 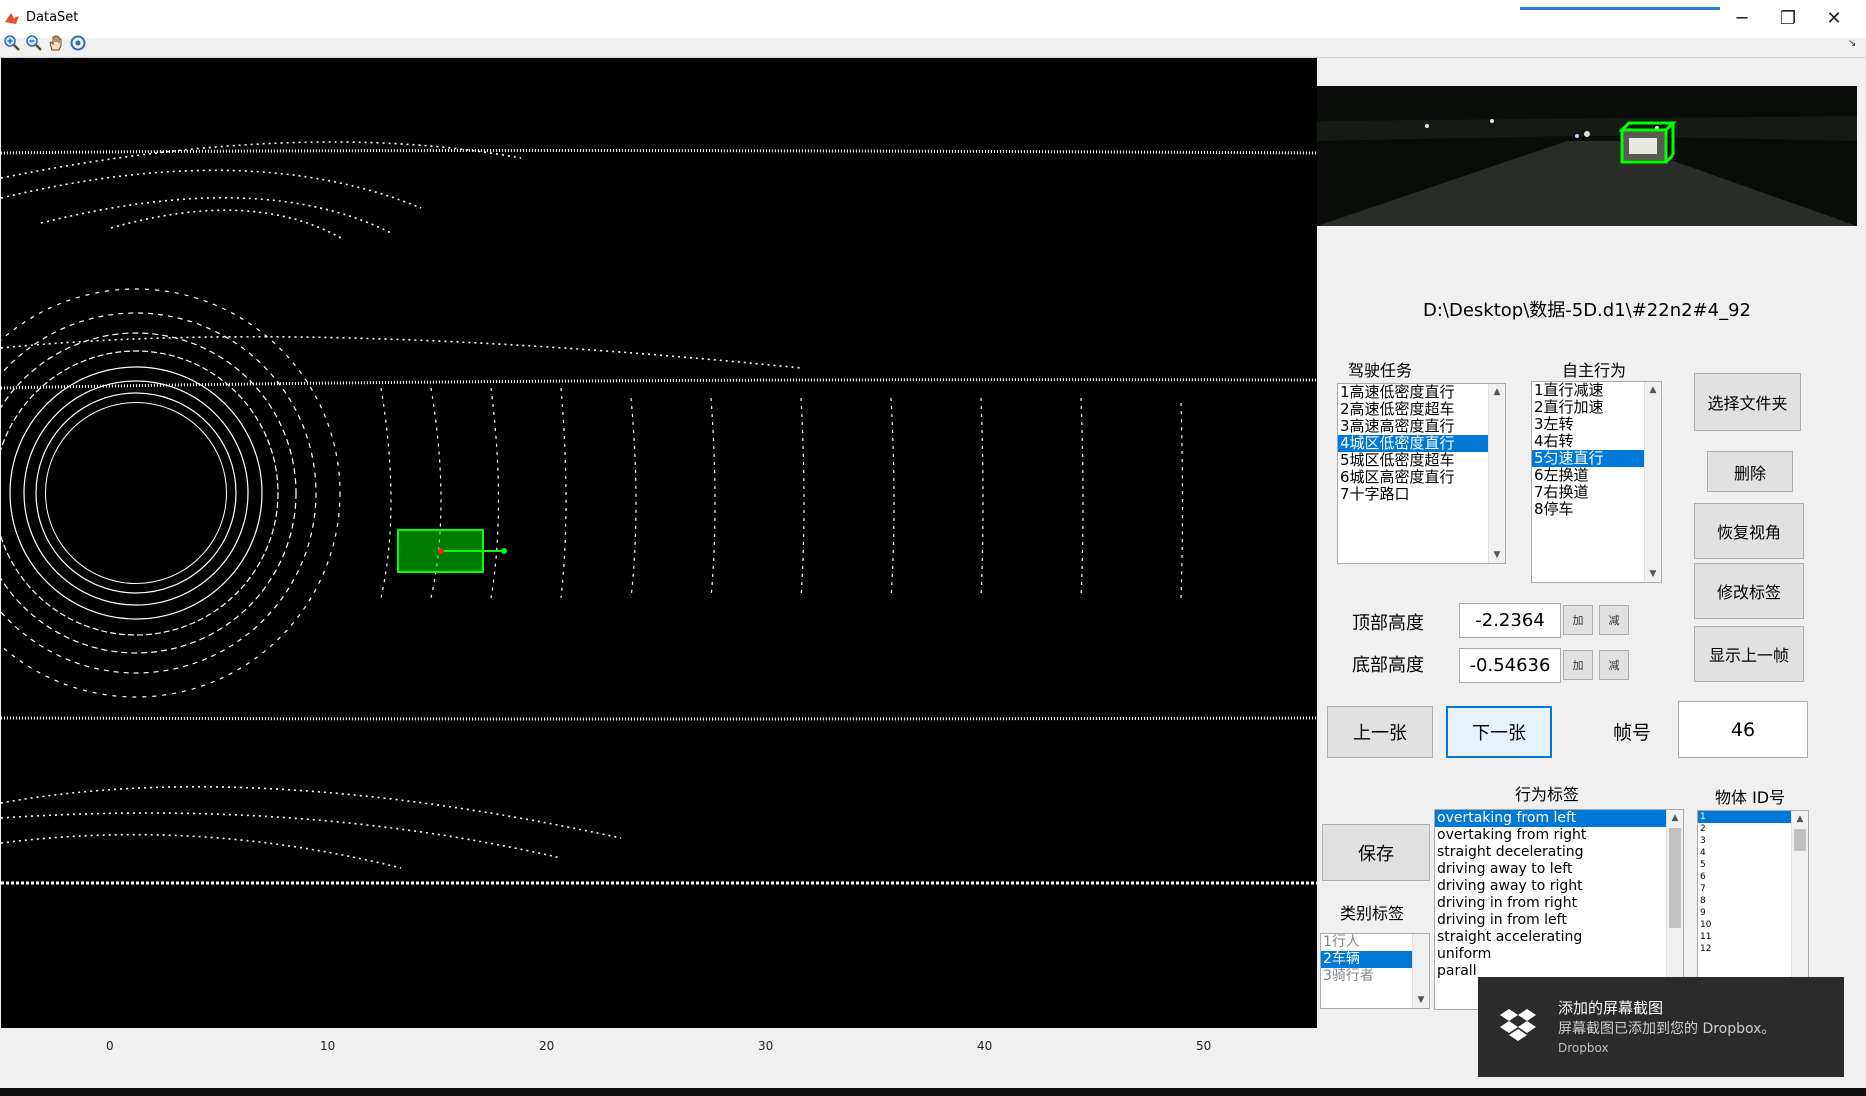 What do you see at coordinates (1703, 901) in the screenshot?
I see `list-item: 8` at bounding box center [1703, 901].